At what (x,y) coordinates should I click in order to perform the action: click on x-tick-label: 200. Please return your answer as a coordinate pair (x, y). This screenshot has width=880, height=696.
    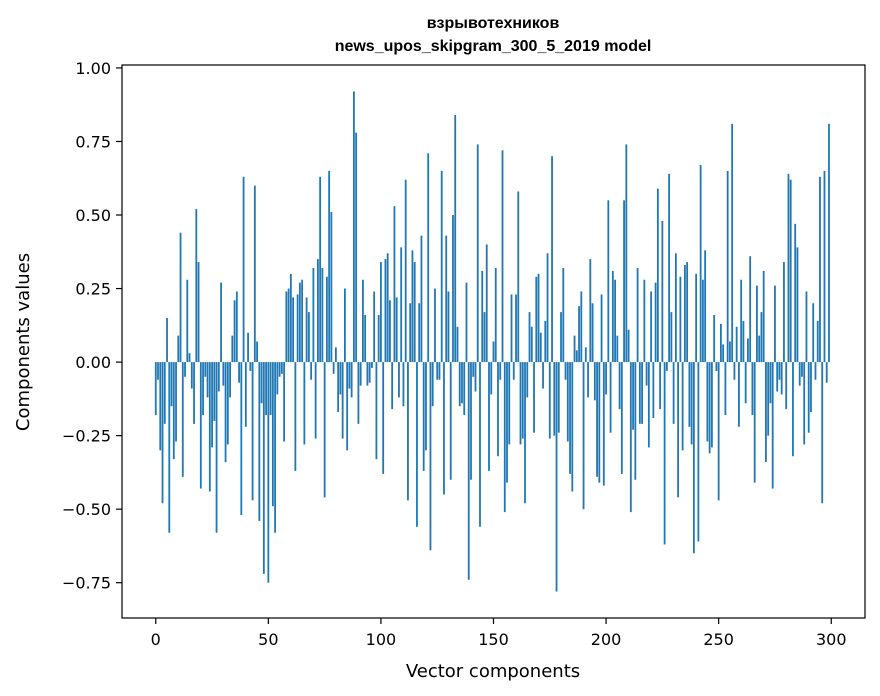
    Looking at the image, I should click on (606, 639).